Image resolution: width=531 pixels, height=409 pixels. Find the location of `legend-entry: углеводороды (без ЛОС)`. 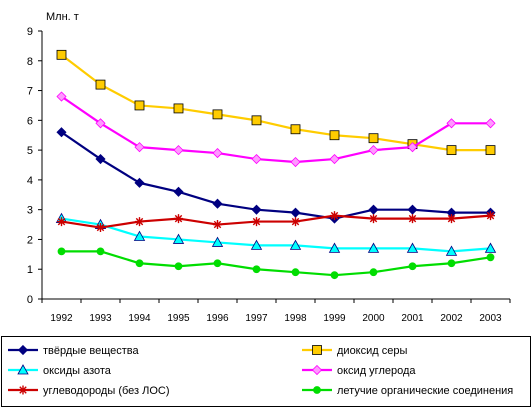

legend-entry: углеводороды (без ЛОС) is located at coordinates (89, 391).